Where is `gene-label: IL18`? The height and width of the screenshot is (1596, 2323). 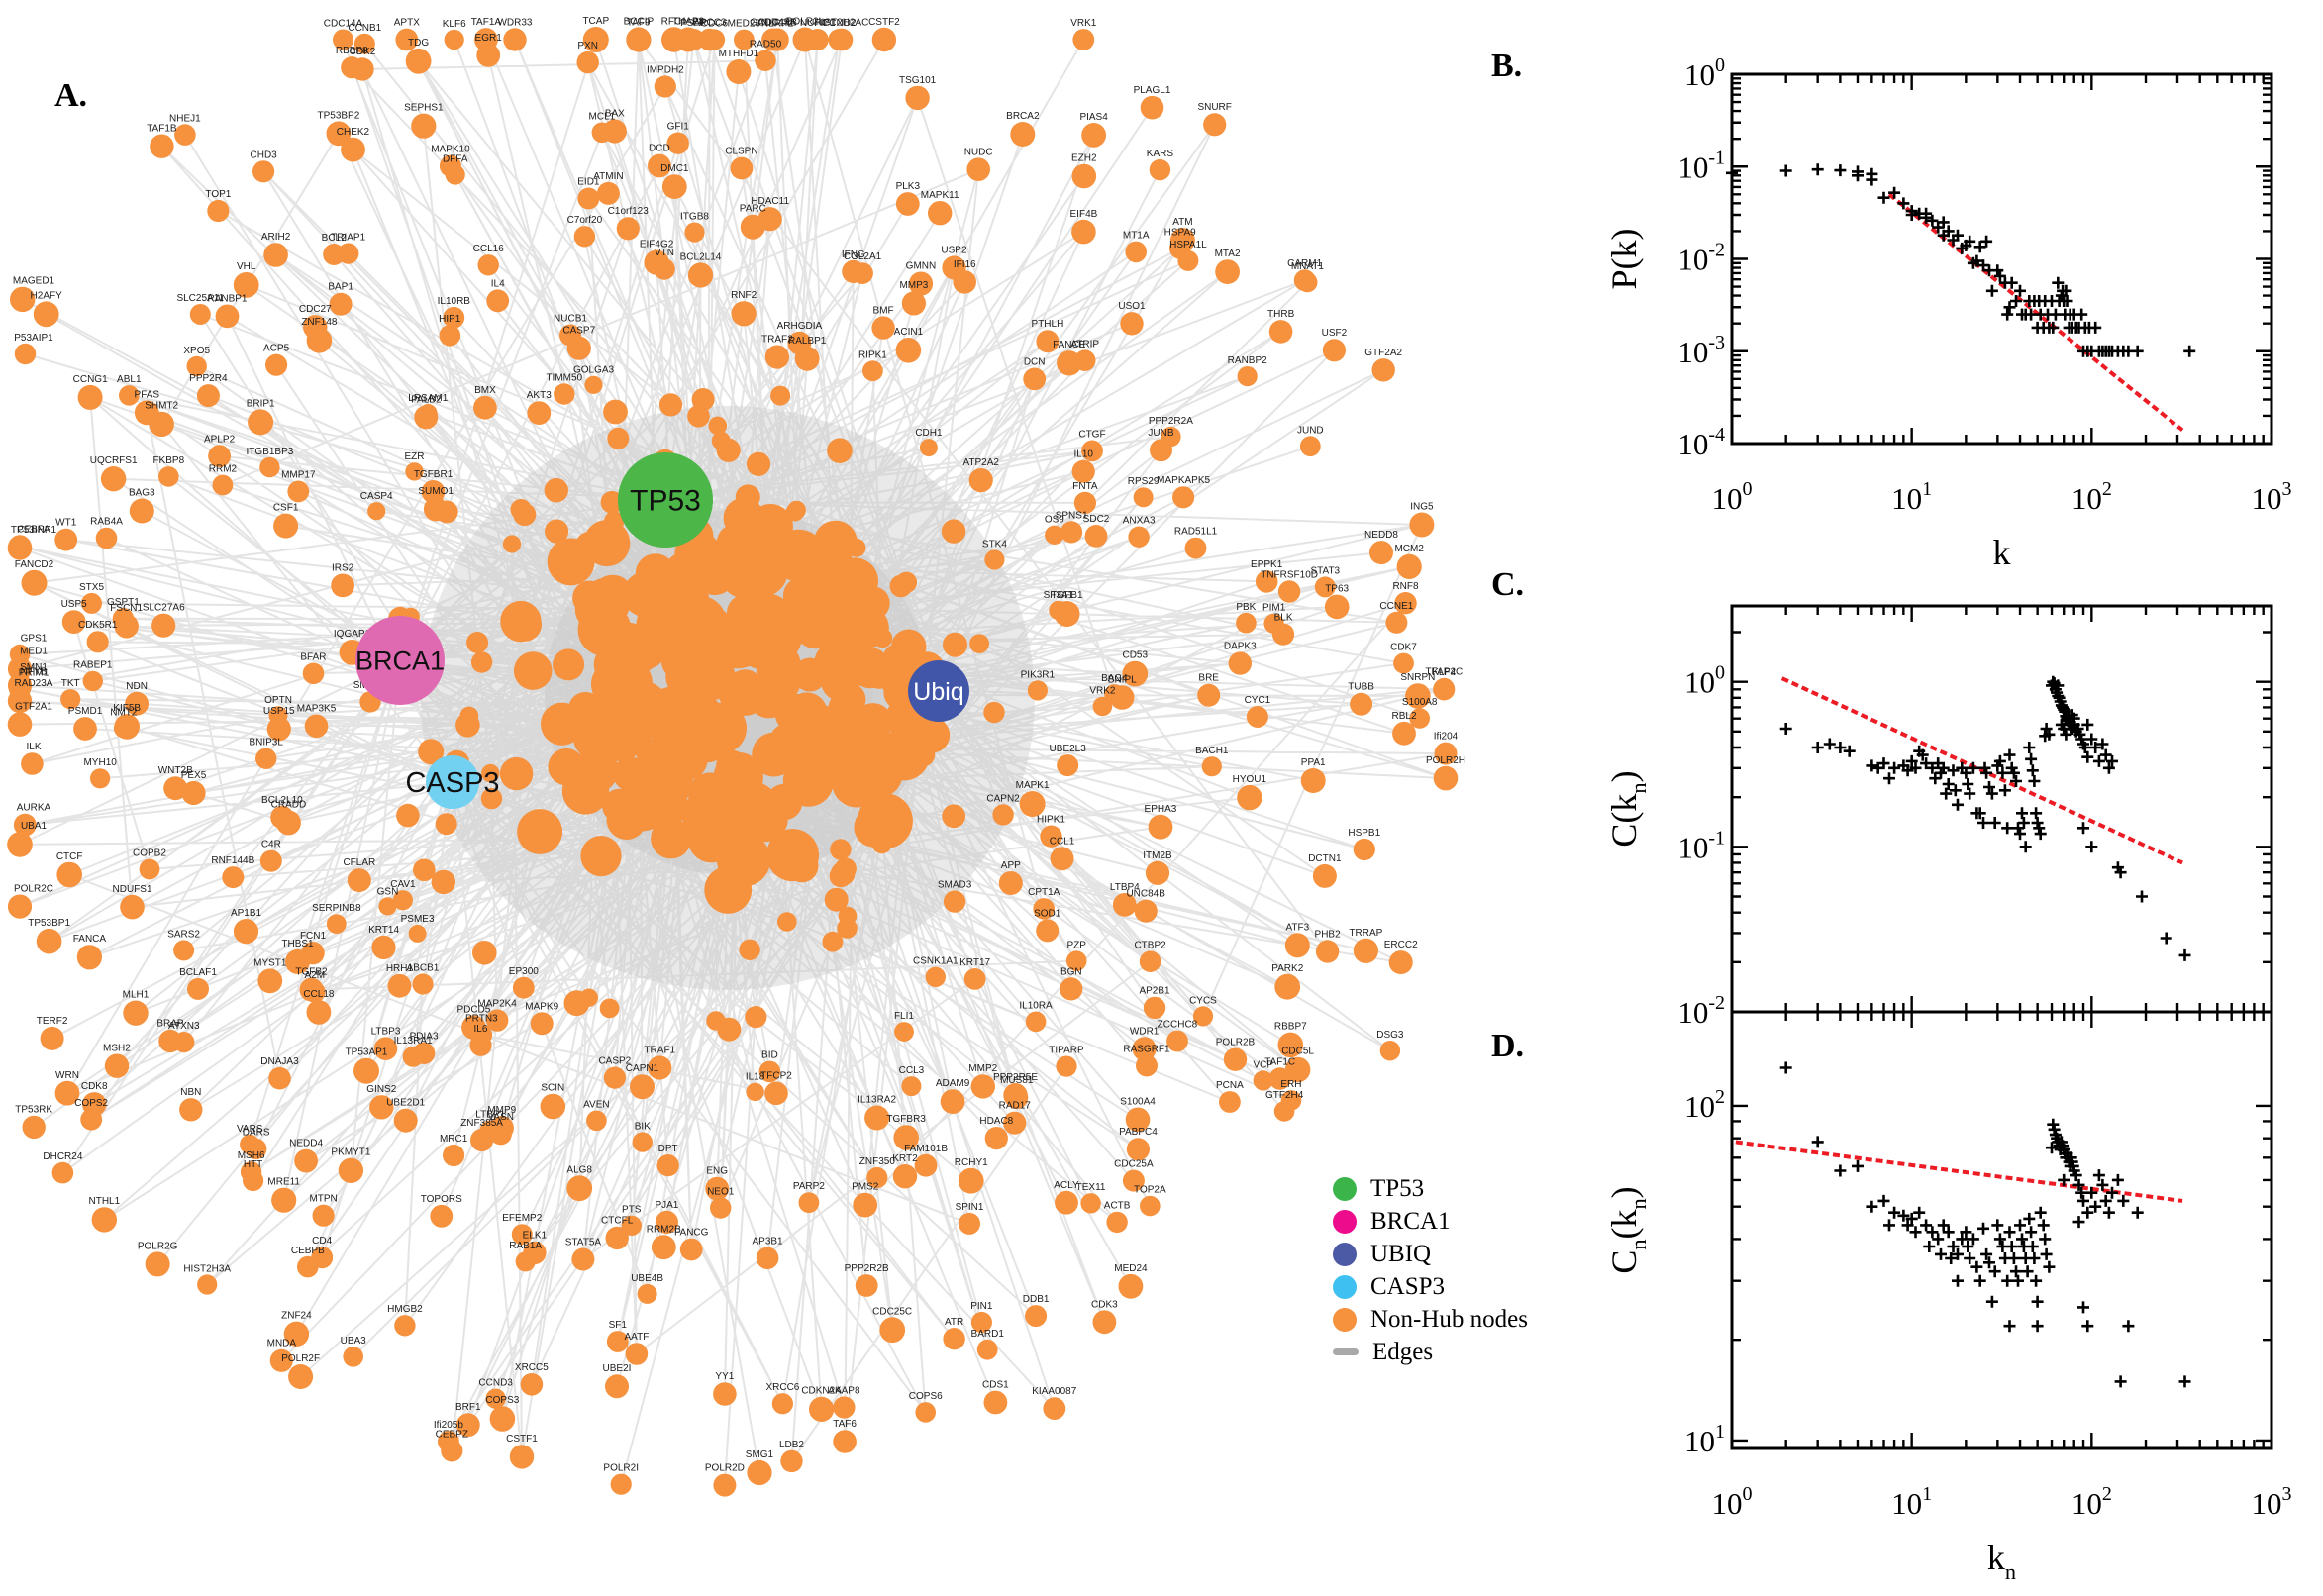 gene-label: IL18 is located at coordinates (755, 1077).